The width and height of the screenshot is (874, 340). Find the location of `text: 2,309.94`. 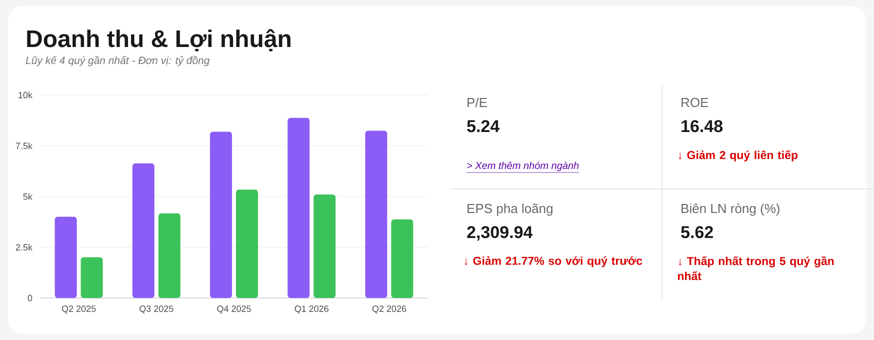

text: 2,309.94 is located at coordinates (500, 233).